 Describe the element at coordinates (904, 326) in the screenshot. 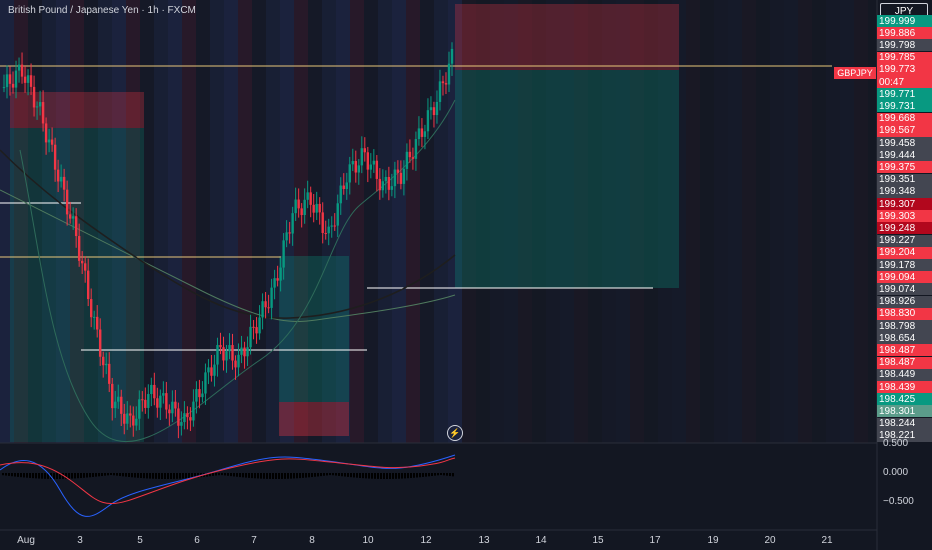

I see `price-label: 198.798` at that location.